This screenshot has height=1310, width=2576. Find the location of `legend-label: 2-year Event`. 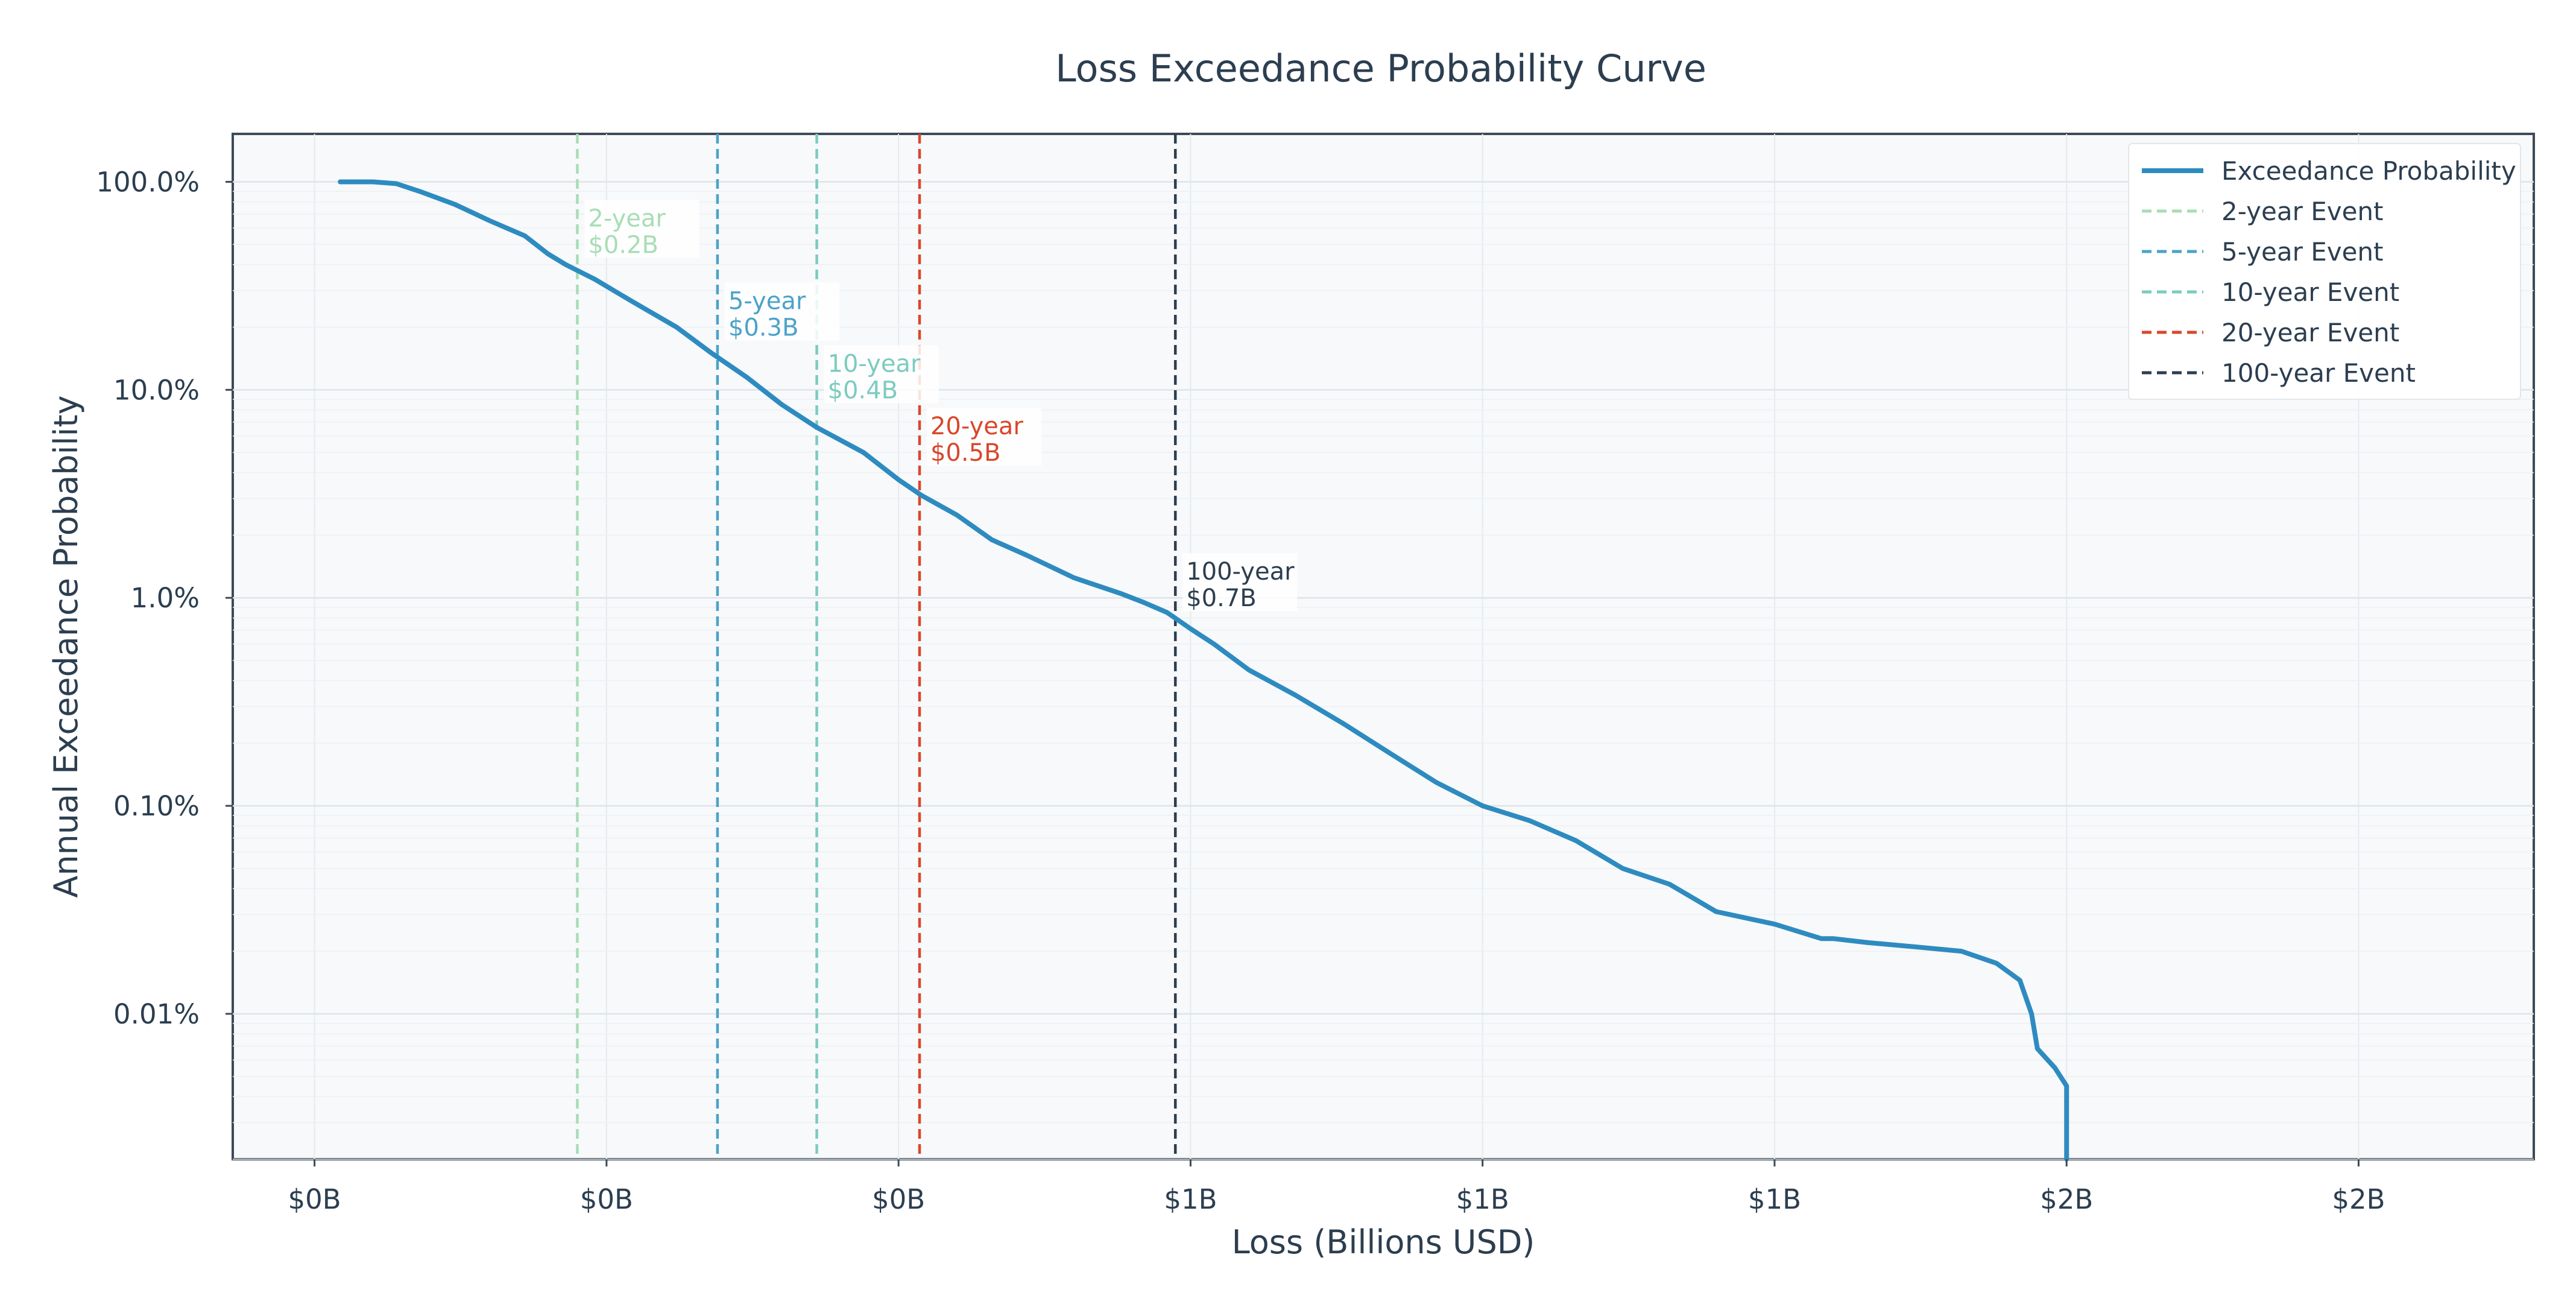

legend-label: 2-year Event is located at coordinates (2302, 211).